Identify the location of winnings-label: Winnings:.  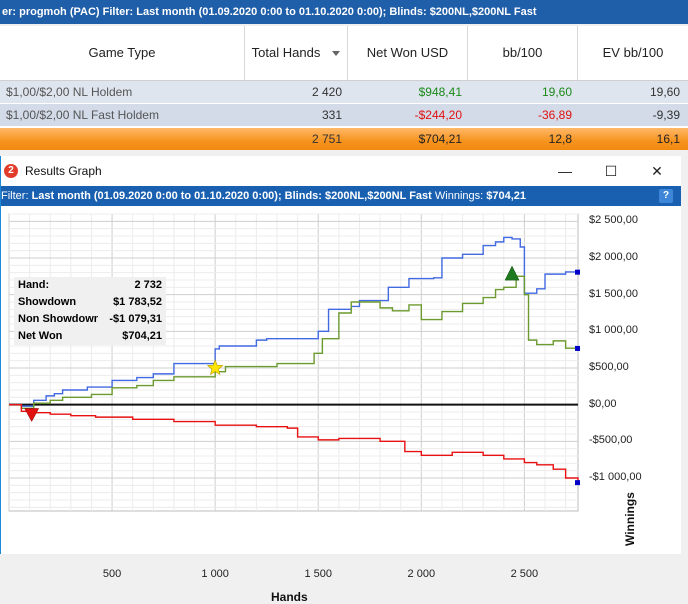
(459, 196).